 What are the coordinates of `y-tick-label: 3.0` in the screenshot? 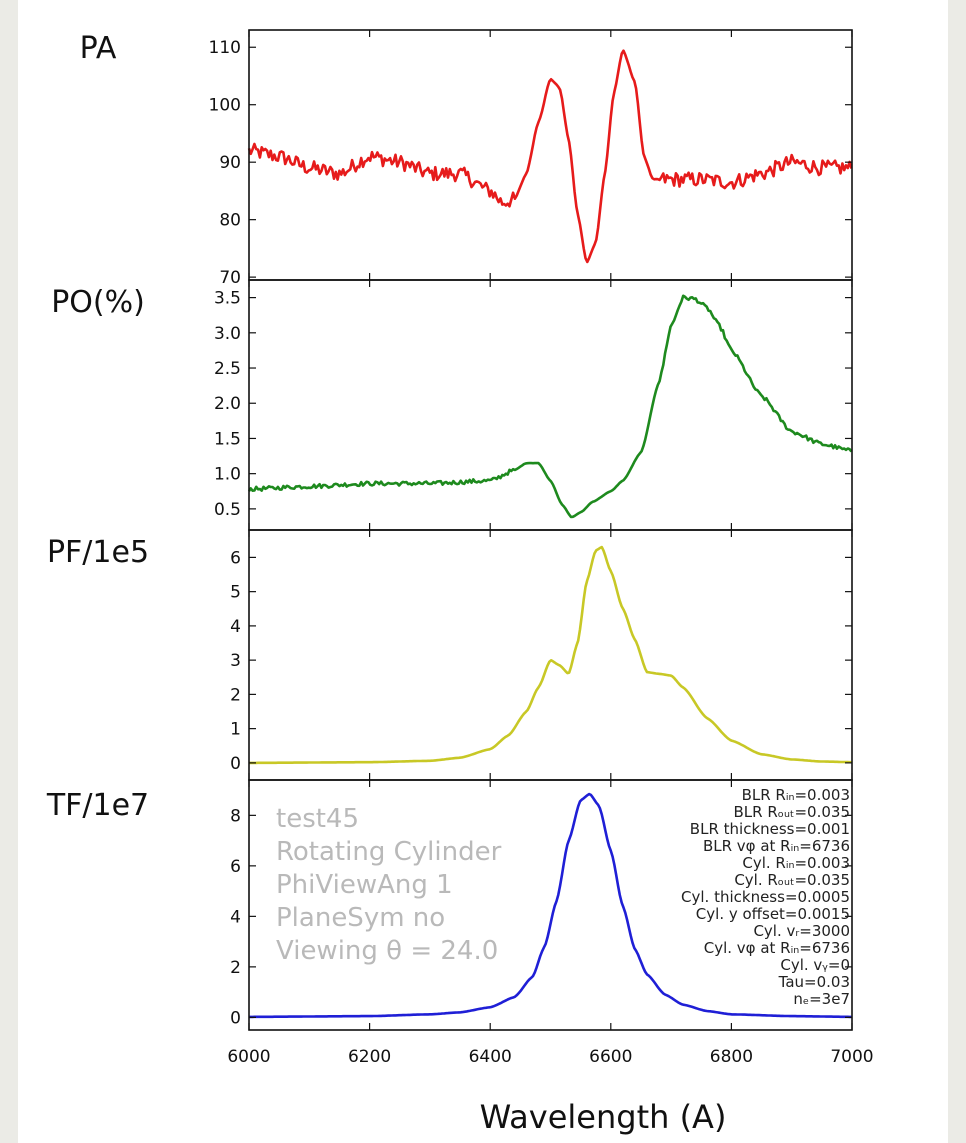 It's located at (227, 334).